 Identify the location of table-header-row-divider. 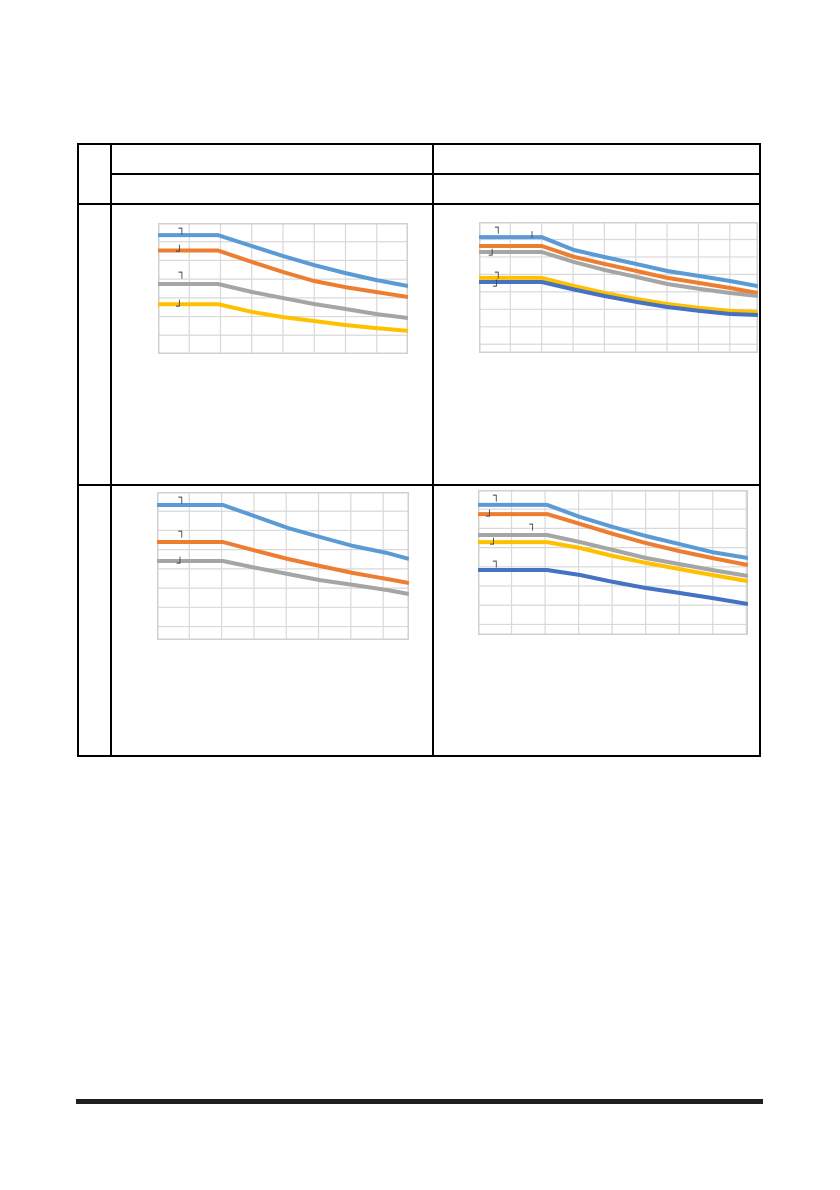
(434, 174).